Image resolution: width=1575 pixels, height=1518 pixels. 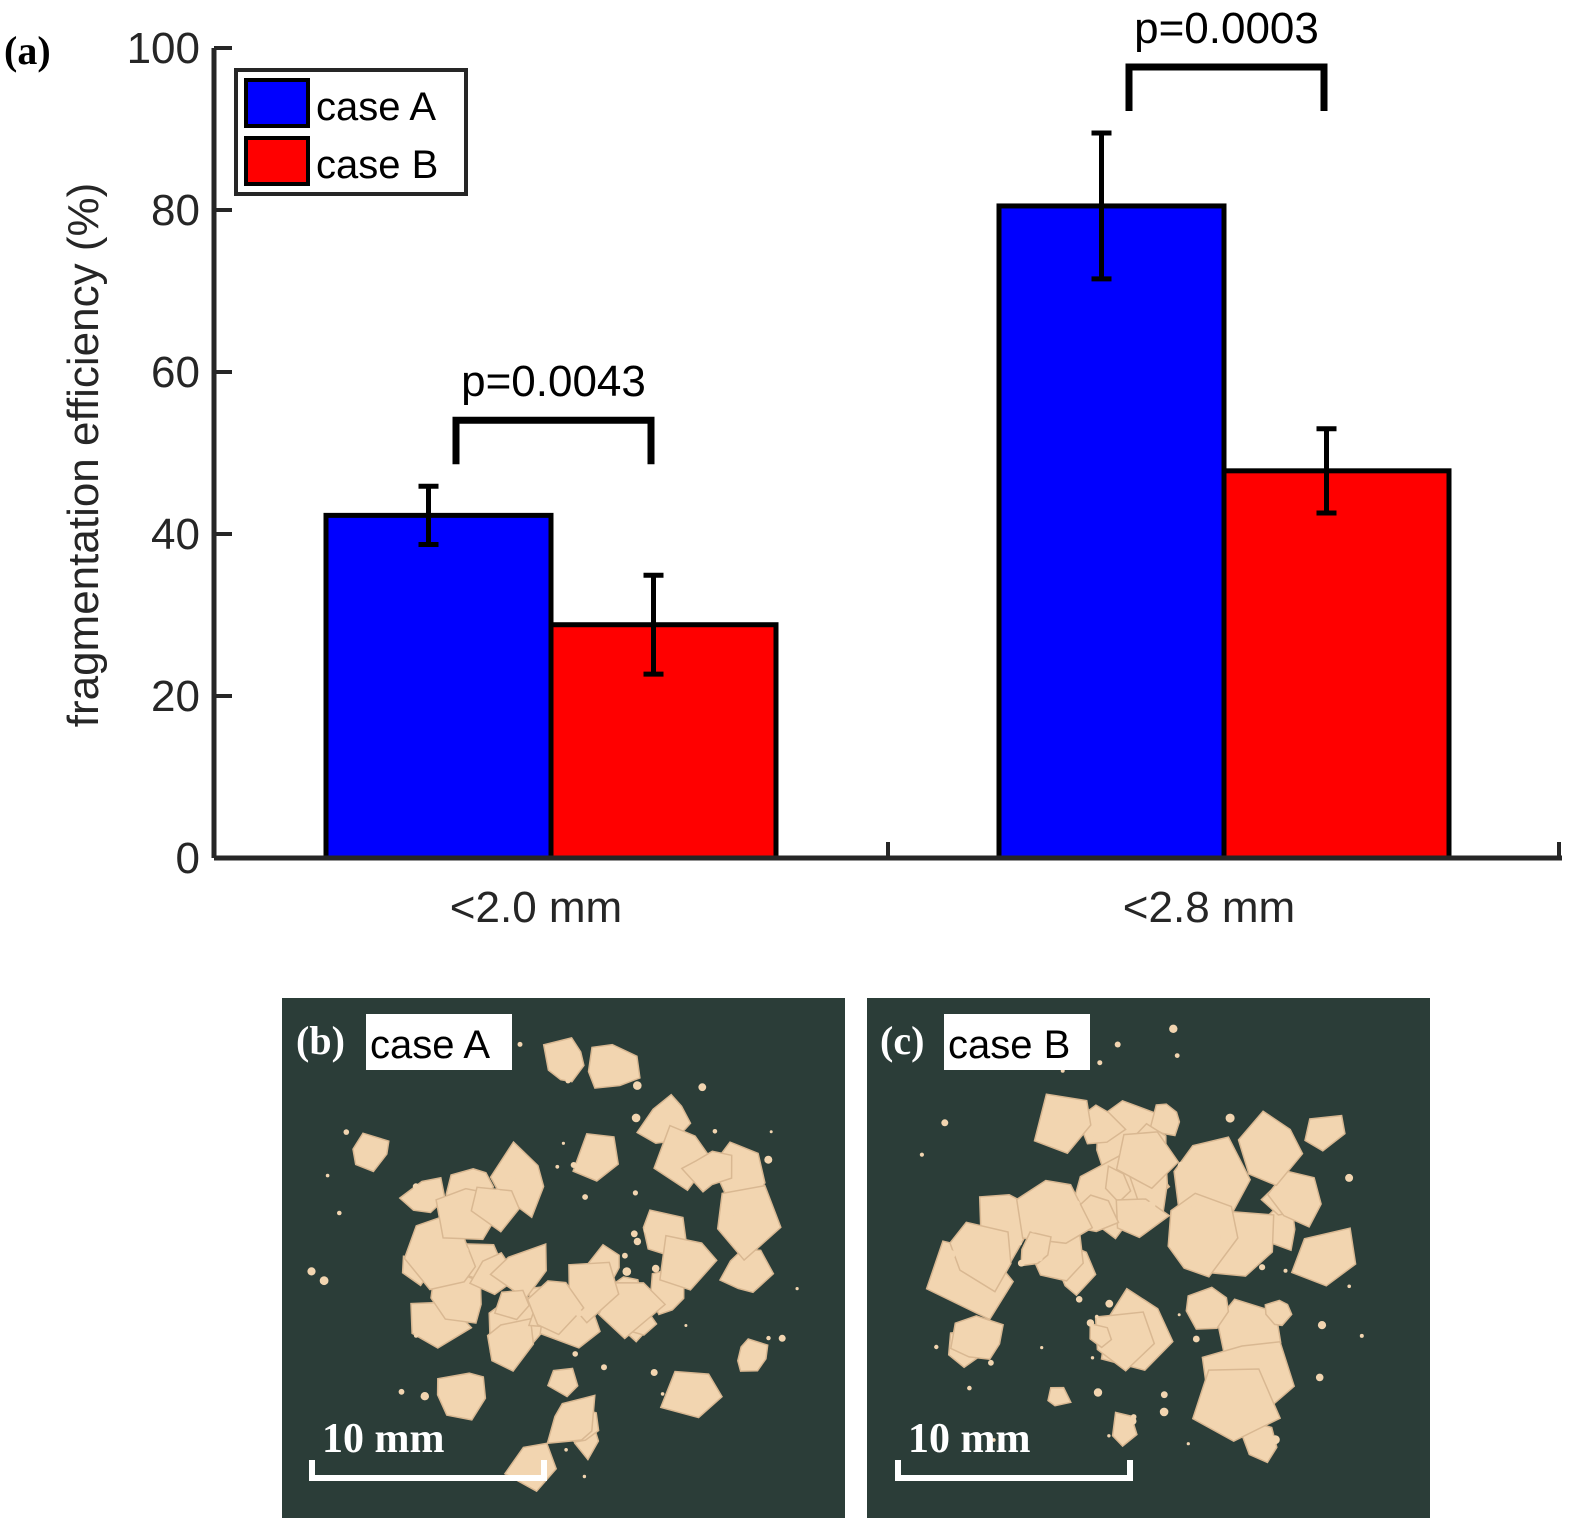 What do you see at coordinates (553, 1265) in the screenshot?
I see `stone-fragments-b` at bounding box center [553, 1265].